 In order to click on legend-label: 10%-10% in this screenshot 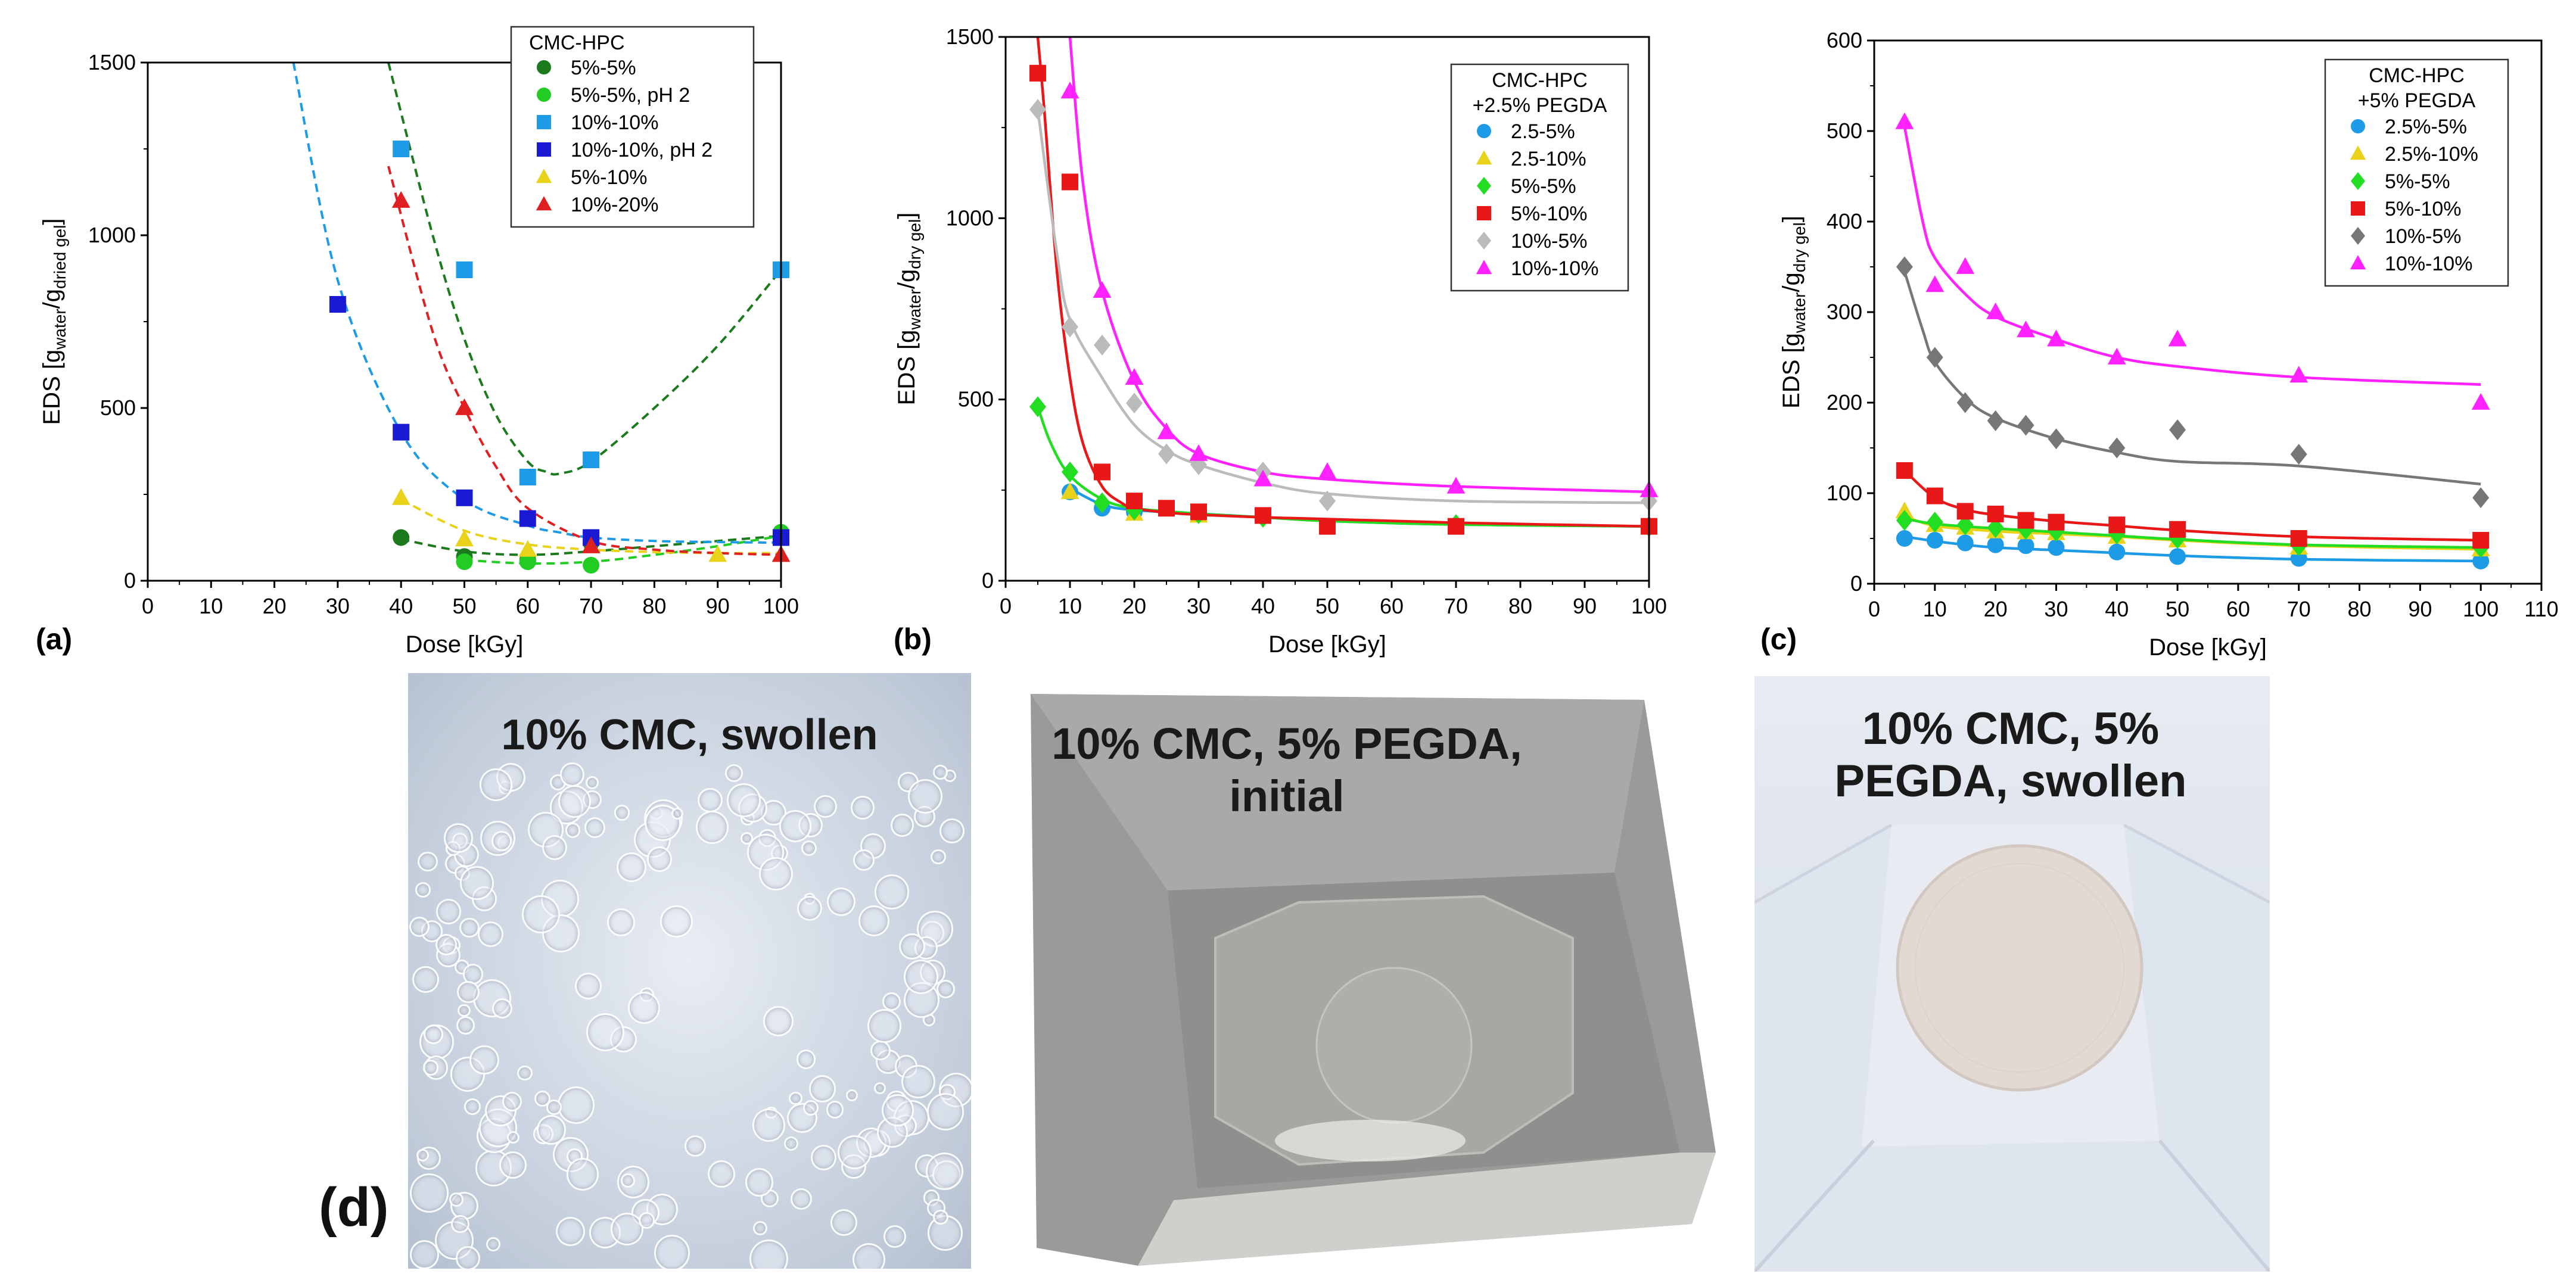, I will do `click(2428, 264)`.